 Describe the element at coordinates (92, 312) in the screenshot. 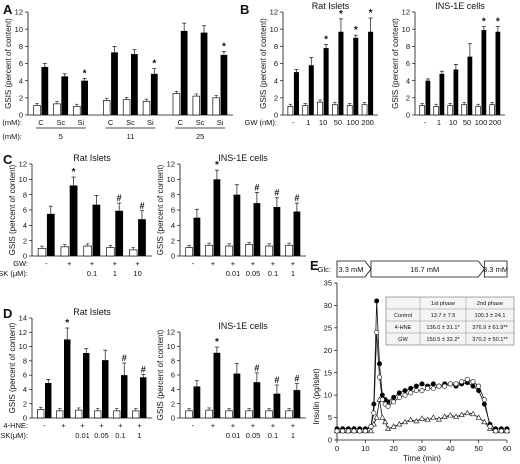

I see `panel-title: Rat Islets` at that location.